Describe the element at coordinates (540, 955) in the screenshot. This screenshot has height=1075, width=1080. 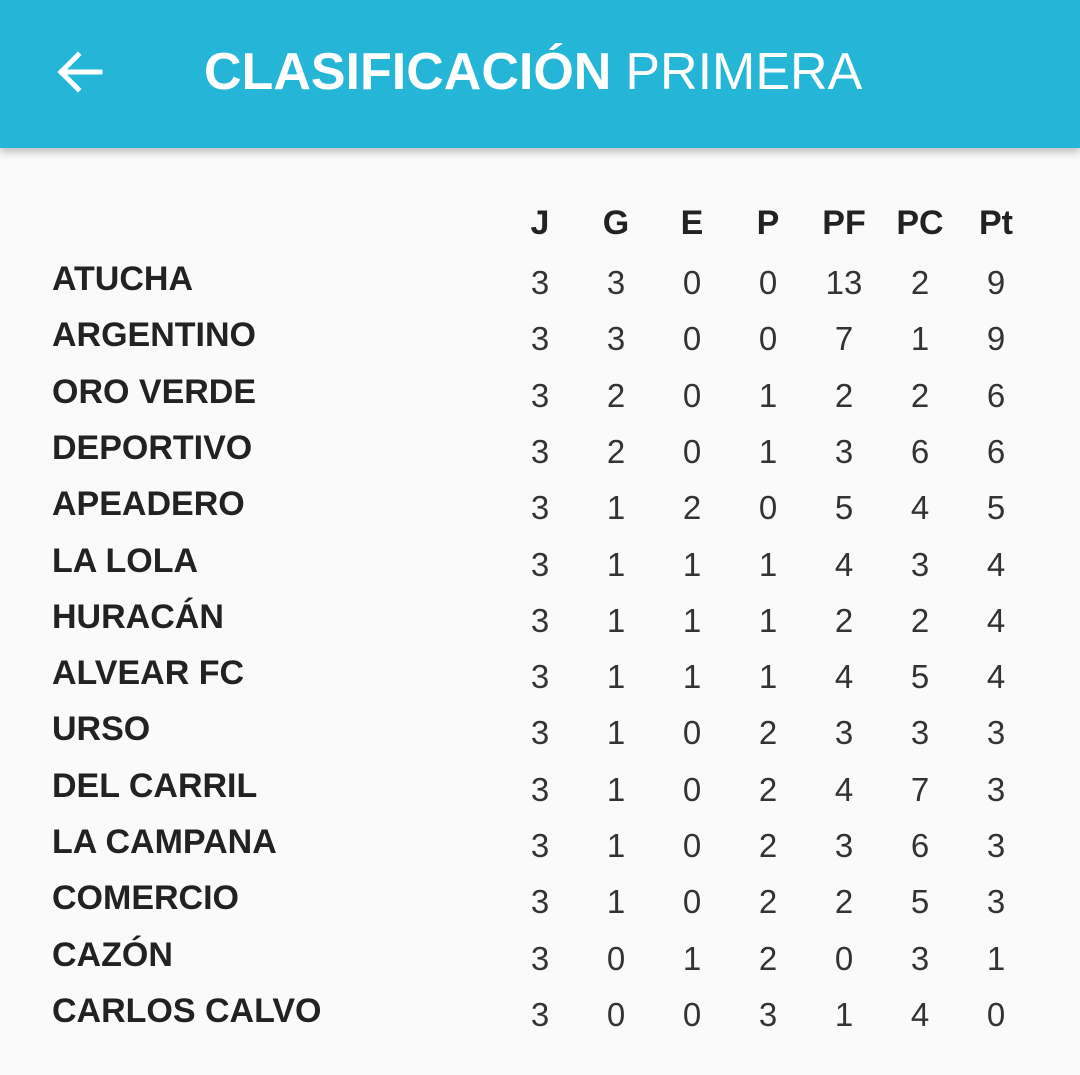
I see `table-row: CAZÓN 3 0 1 2 0 3 1` at that location.